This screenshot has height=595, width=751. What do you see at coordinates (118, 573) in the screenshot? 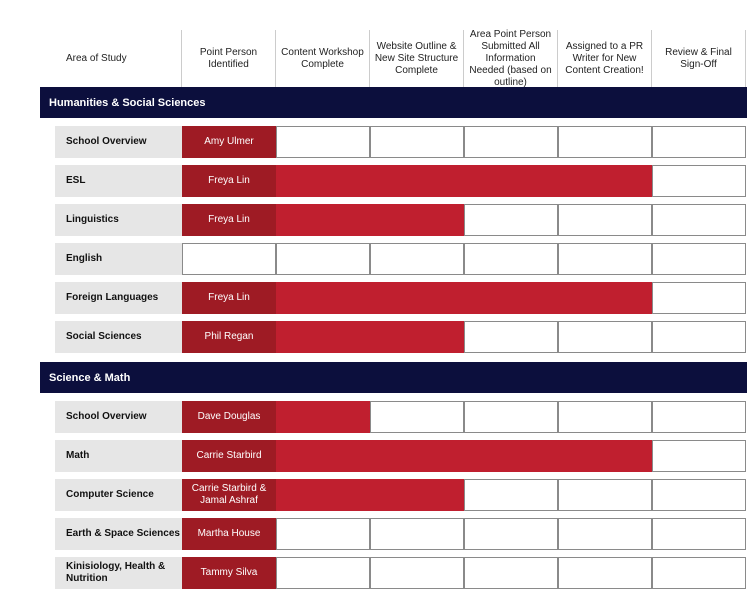
I see `row-label: Kinisiology, Health & Nutrition` at bounding box center [118, 573].